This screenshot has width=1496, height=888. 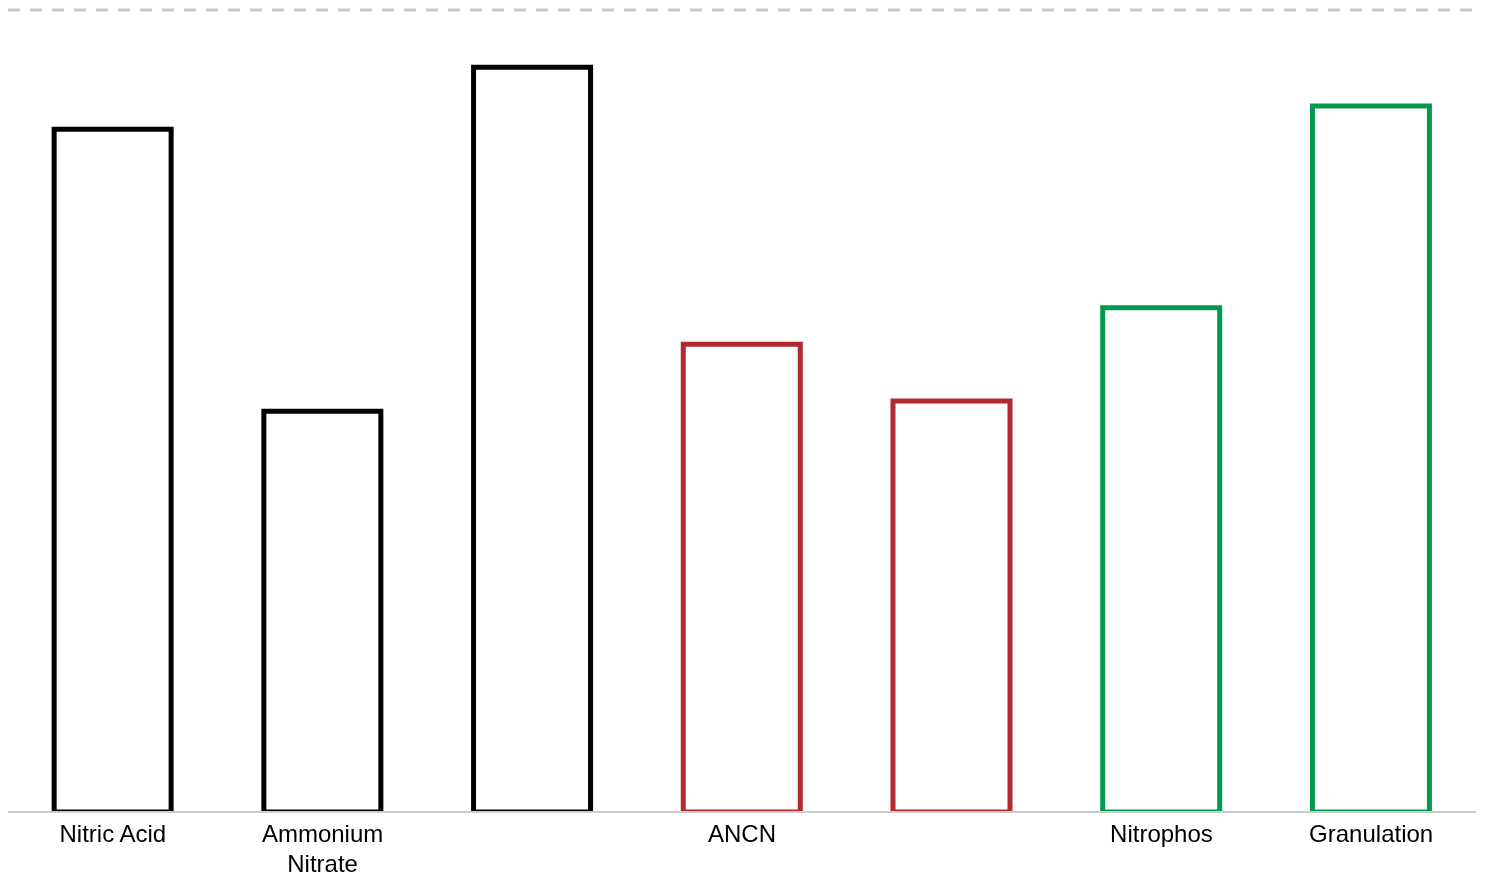 I want to click on x-tick-label: Granulation, so click(x=1371, y=833).